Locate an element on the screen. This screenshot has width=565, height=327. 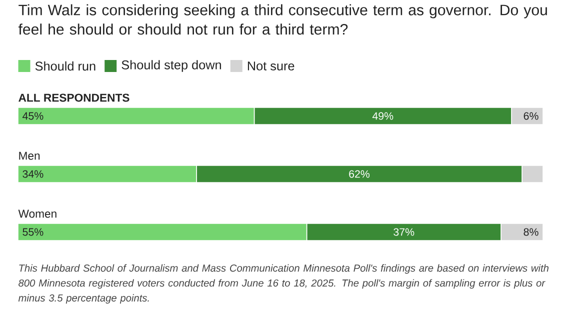
text: This Hubbard School of Journalism and Mass Communication Minnesota Poll's findings are based on interviews with 800 Minnesota registered voters conducted from June 16 to 18, 2025. The poll's margin of sampling error is plus or minus 3.5 percentage points. is located at coordinates (283, 284).